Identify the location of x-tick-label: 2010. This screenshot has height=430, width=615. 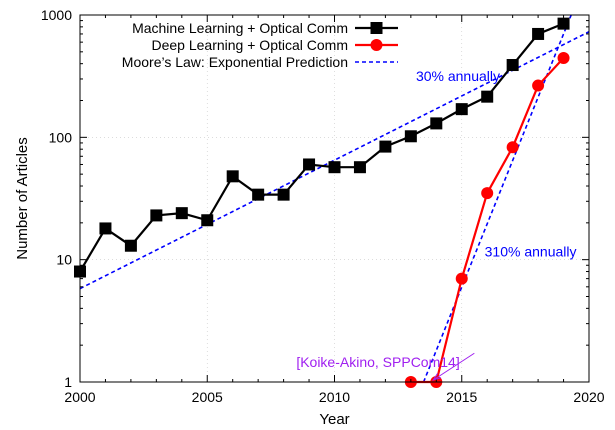
(334, 397).